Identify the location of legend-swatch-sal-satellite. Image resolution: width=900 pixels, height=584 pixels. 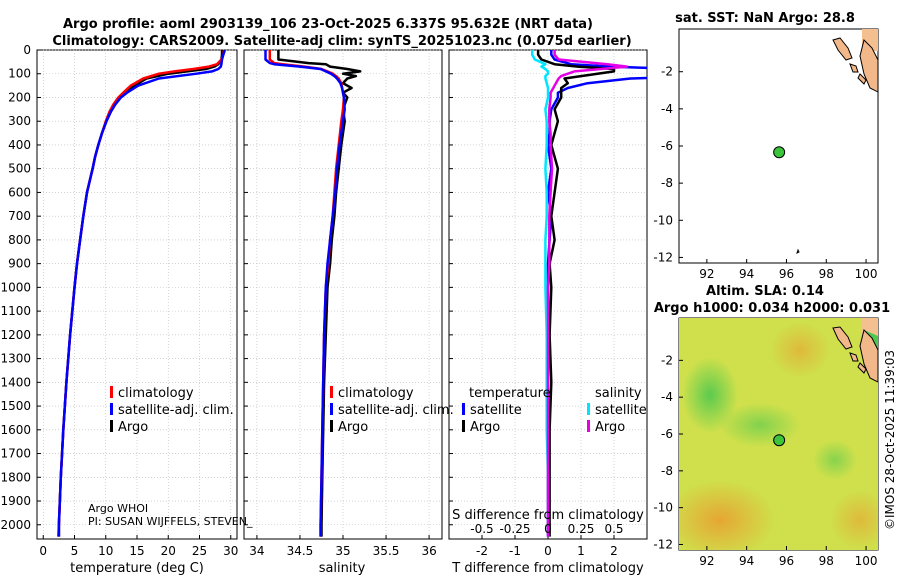
(588, 409).